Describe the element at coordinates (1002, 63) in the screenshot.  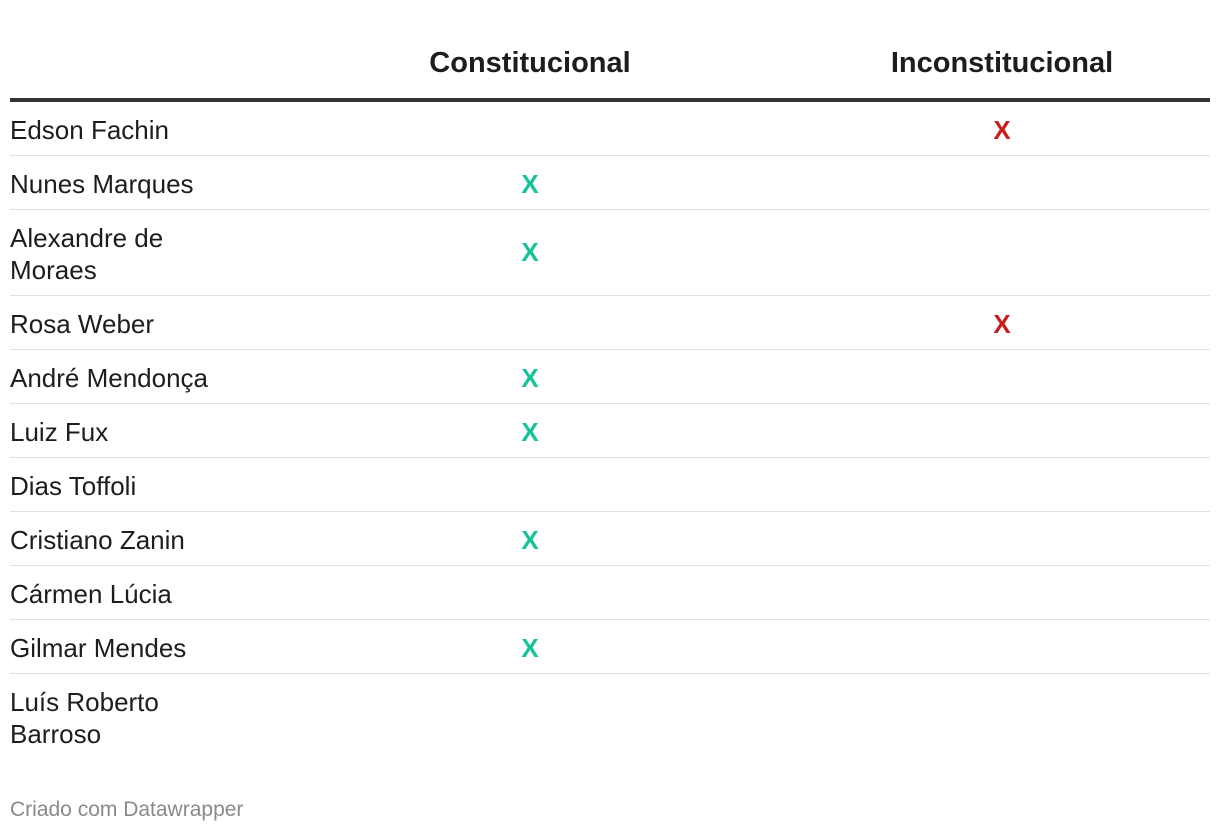
I see `column-header-inconstitucional: Inconstitucional` at that location.